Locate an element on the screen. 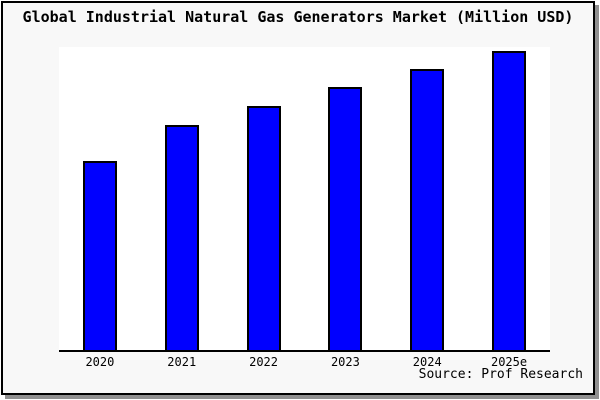  bar-slot-2021 is located at coordinates (182, 198).